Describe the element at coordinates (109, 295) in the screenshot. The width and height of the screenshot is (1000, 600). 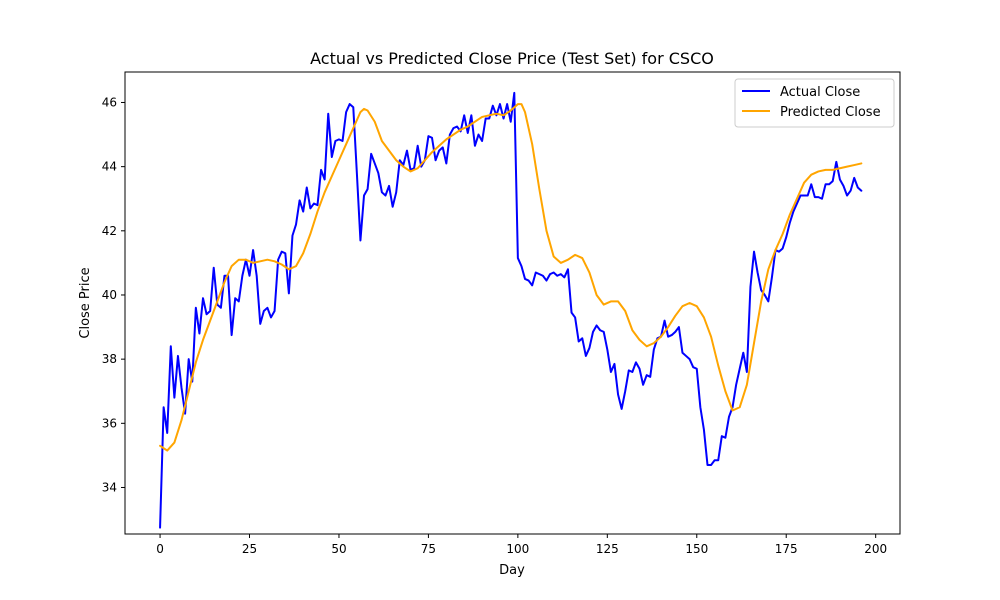
I see `y-tick-label: 40` at that location.